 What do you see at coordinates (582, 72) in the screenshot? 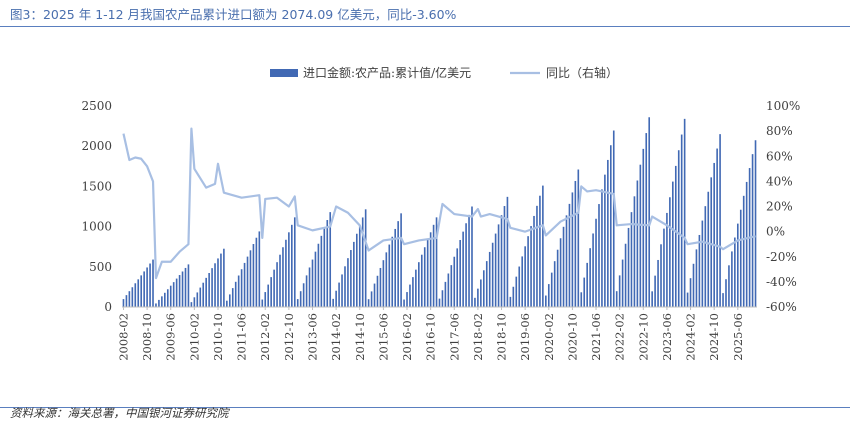
I see `legend-label-line: 同比（右轴）` at bounding box center [582, 72].